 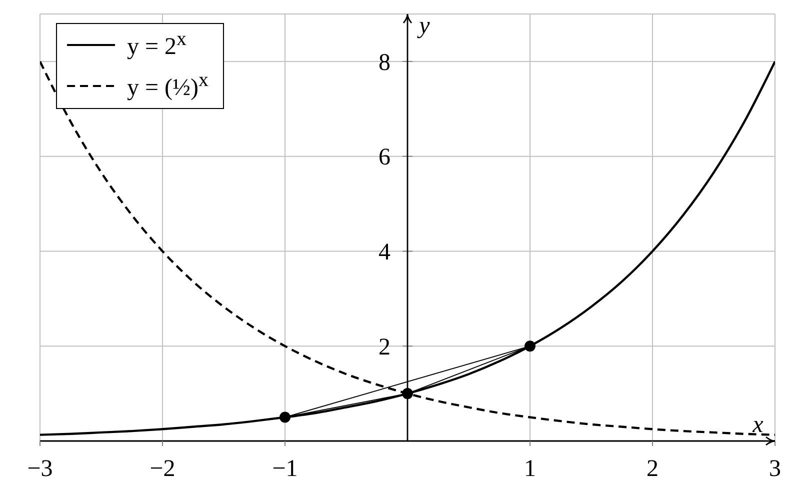 I want to click on x-tick-label: 2, so click(x=652, y=469).